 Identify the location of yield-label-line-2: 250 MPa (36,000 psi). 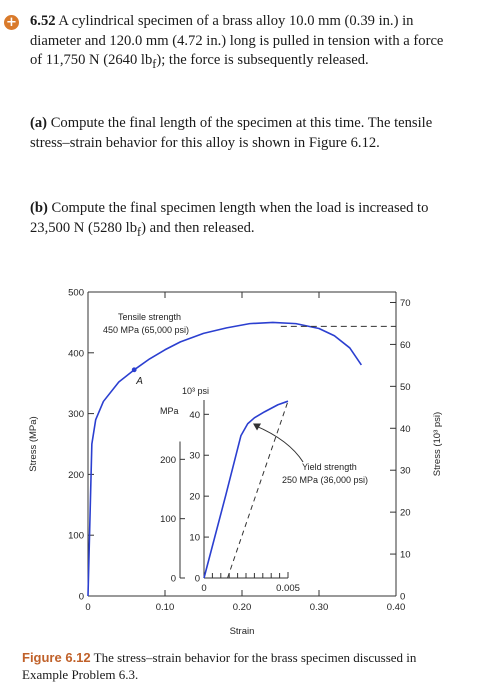
(325, 480).